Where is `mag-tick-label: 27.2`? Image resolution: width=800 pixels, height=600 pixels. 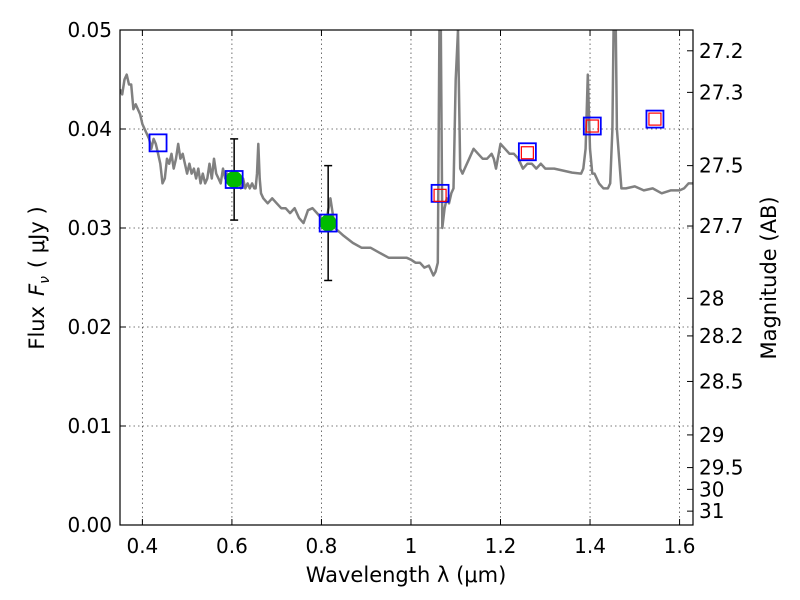 mag-tick-label: 27.2 is located at coordinates (721, 51).